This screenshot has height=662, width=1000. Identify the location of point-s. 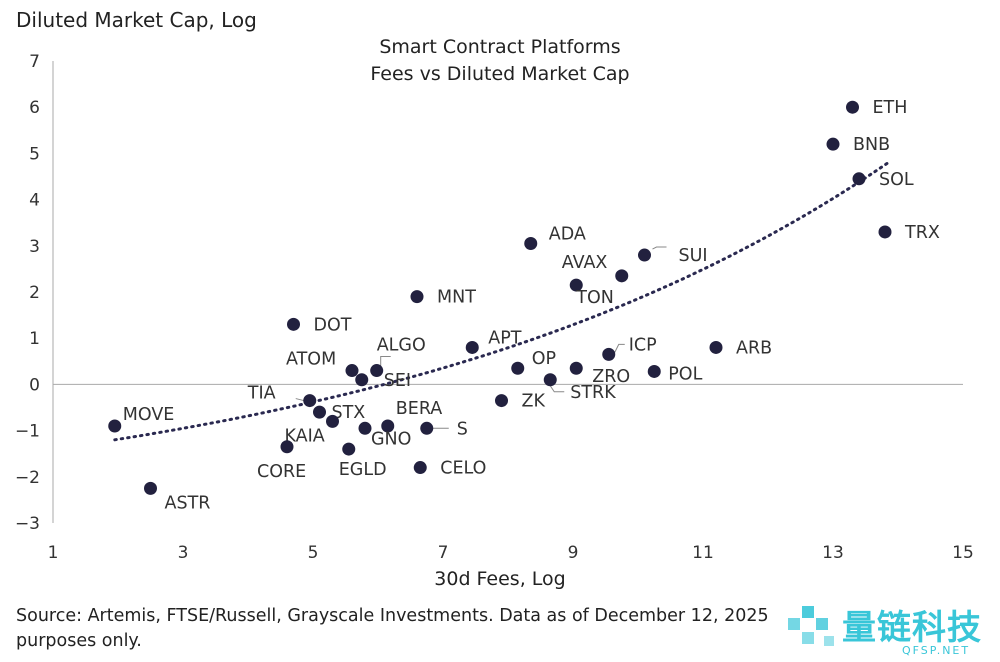
(427, 428).